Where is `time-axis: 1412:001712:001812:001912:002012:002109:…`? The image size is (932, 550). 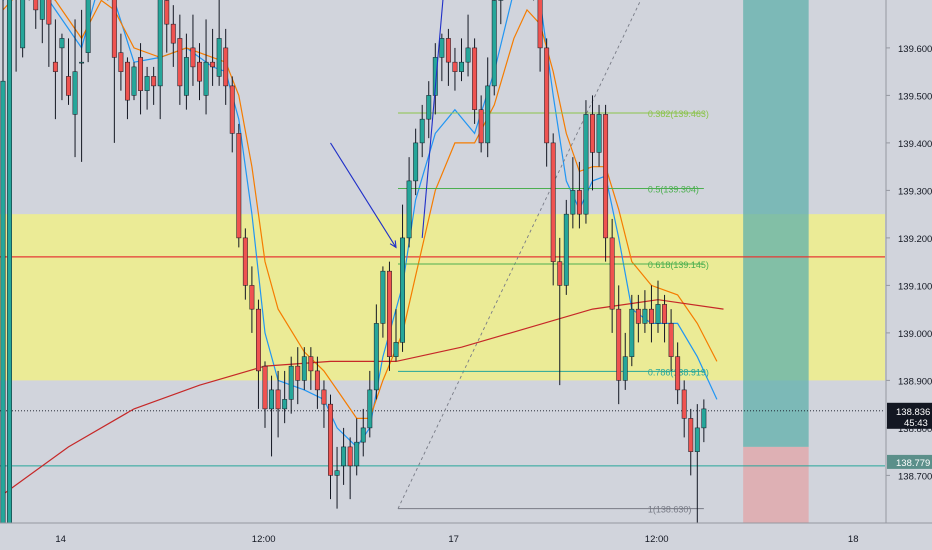
time-axis: 1412:001712:001812:001912:002012:002109:… is located at coordinates (466, 536).